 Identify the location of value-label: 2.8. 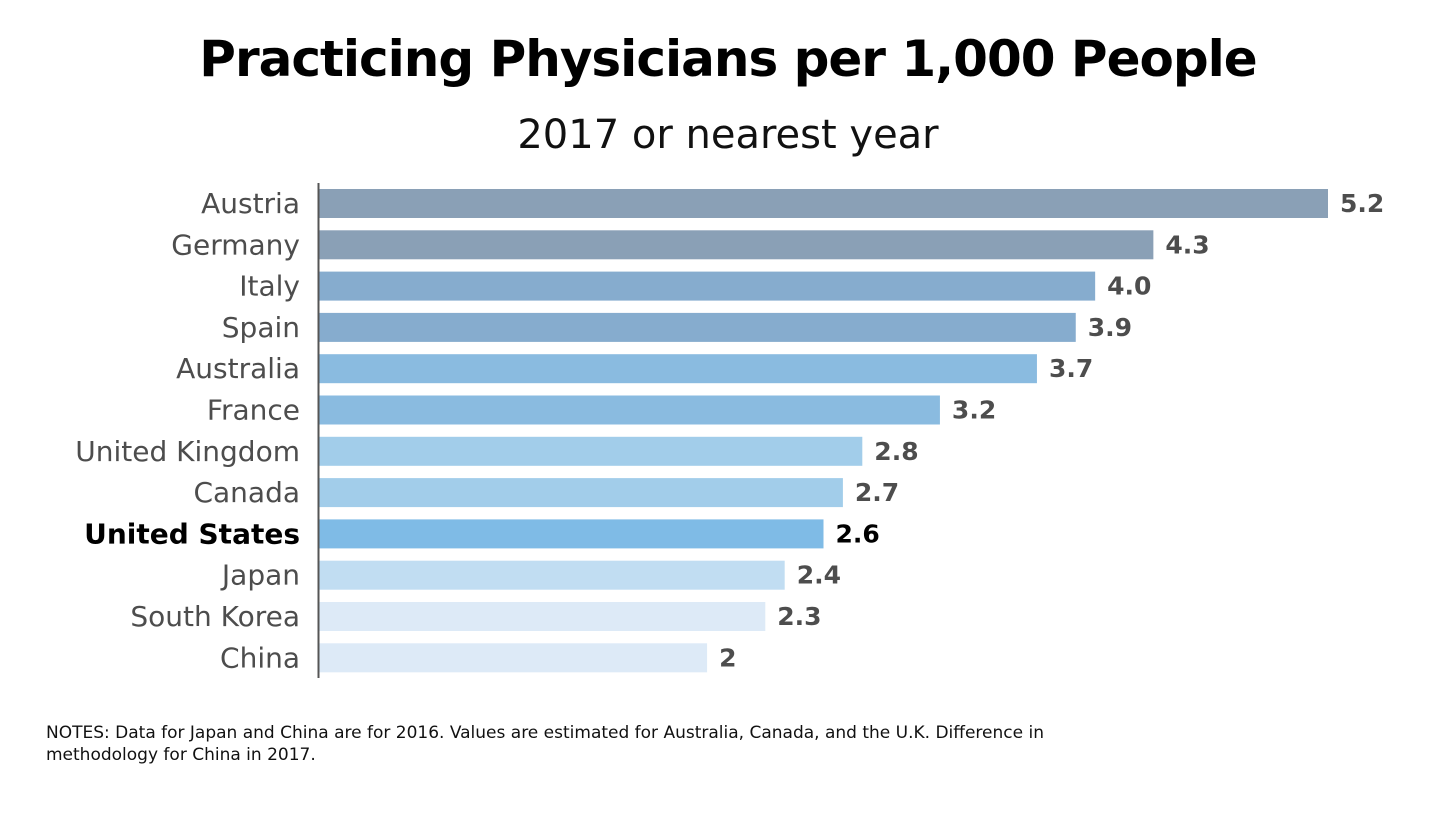
(896, 451).